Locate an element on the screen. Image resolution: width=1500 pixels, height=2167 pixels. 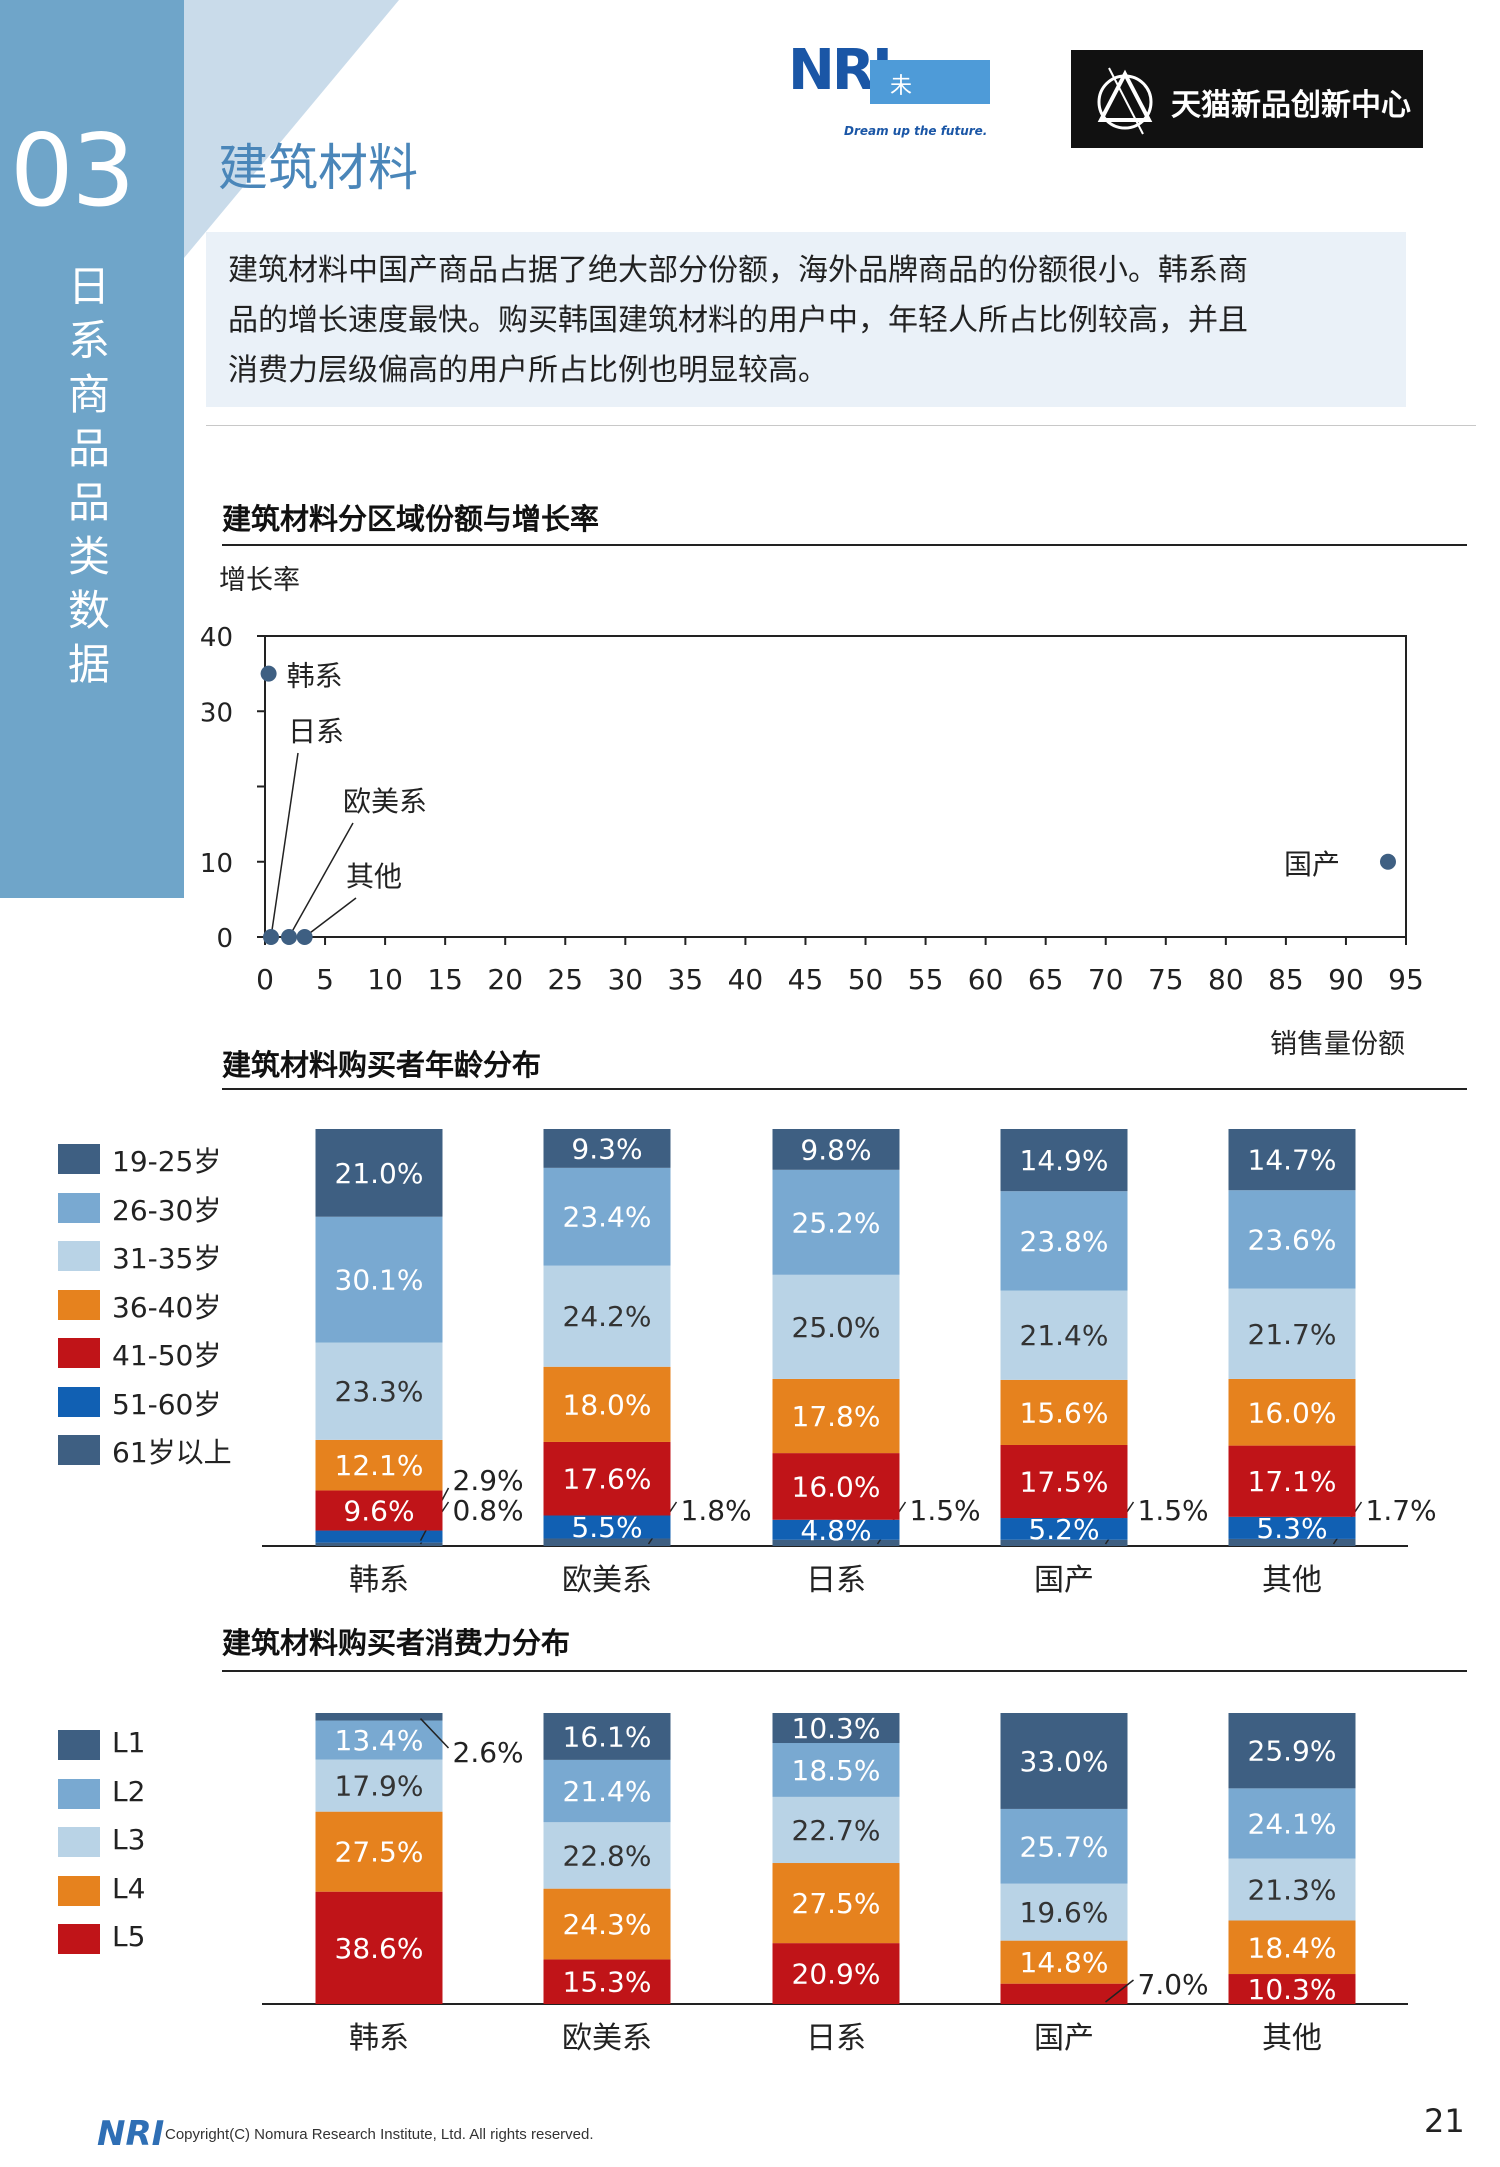
data-label: 0.8% is located at coordinates (488, 1510).